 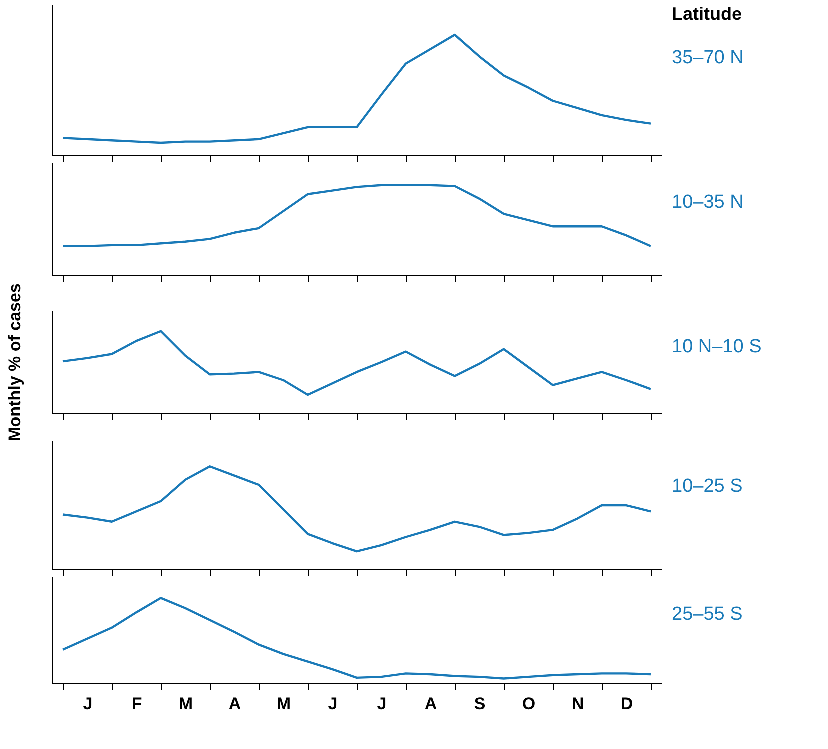 I want to click on text: 10–35 N, so click(x=708, y=203).